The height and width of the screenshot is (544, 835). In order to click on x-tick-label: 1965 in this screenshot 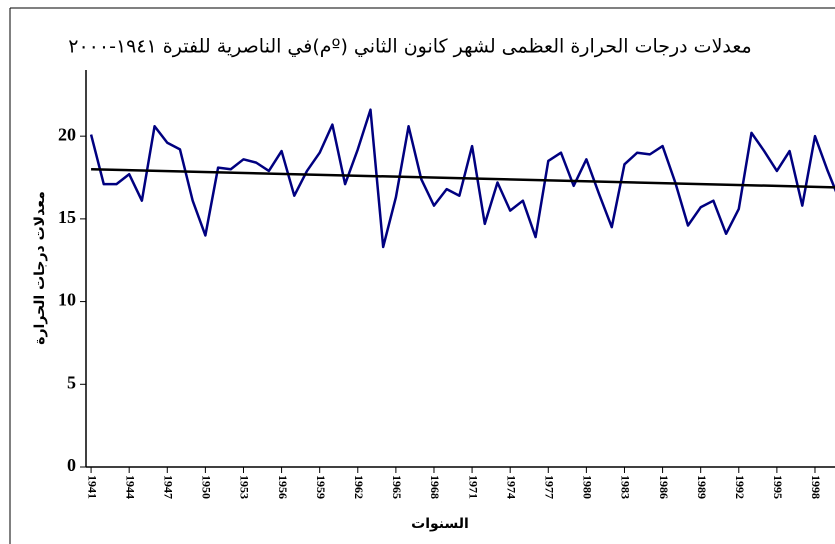, I will do `click(397, 487)`.